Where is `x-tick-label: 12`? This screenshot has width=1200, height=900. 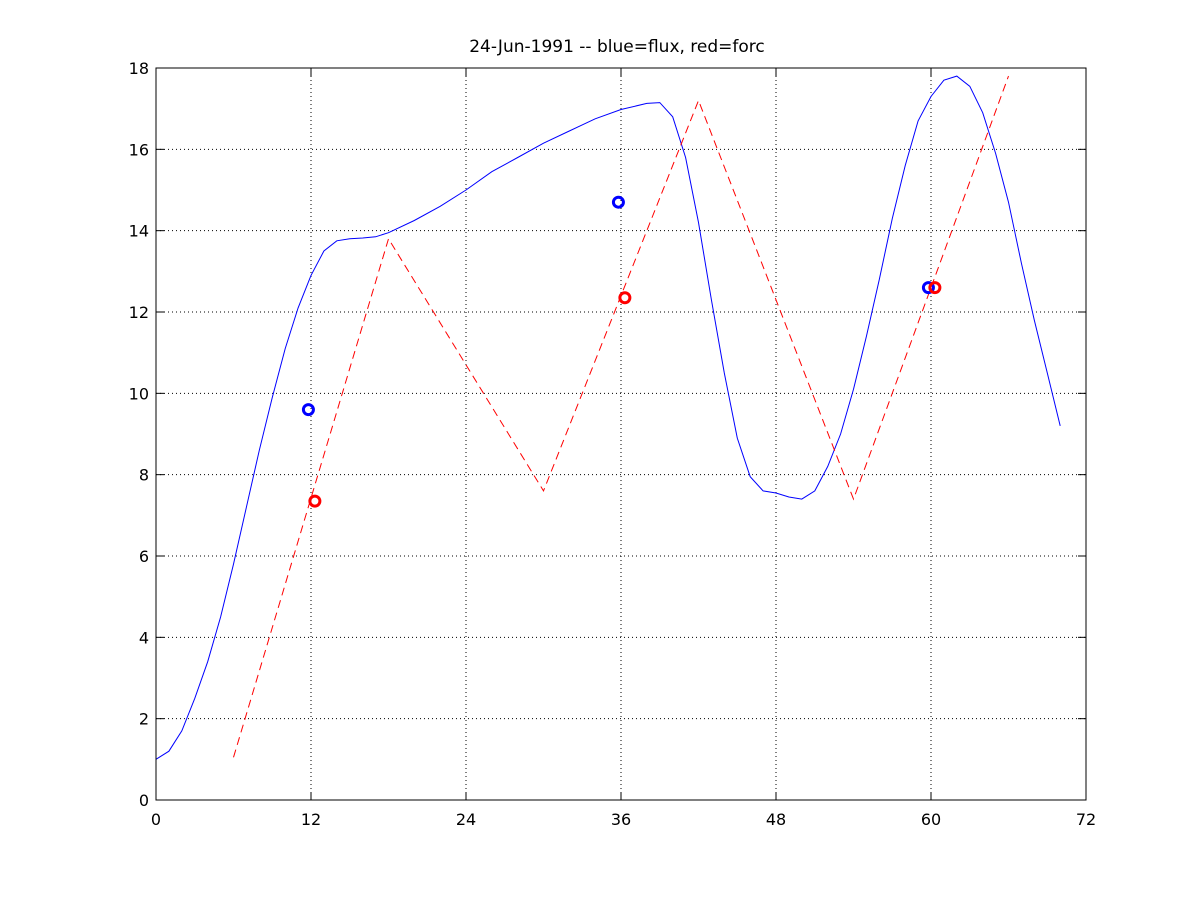
x-tick-label: 12 is located at coordinates (311, 819).